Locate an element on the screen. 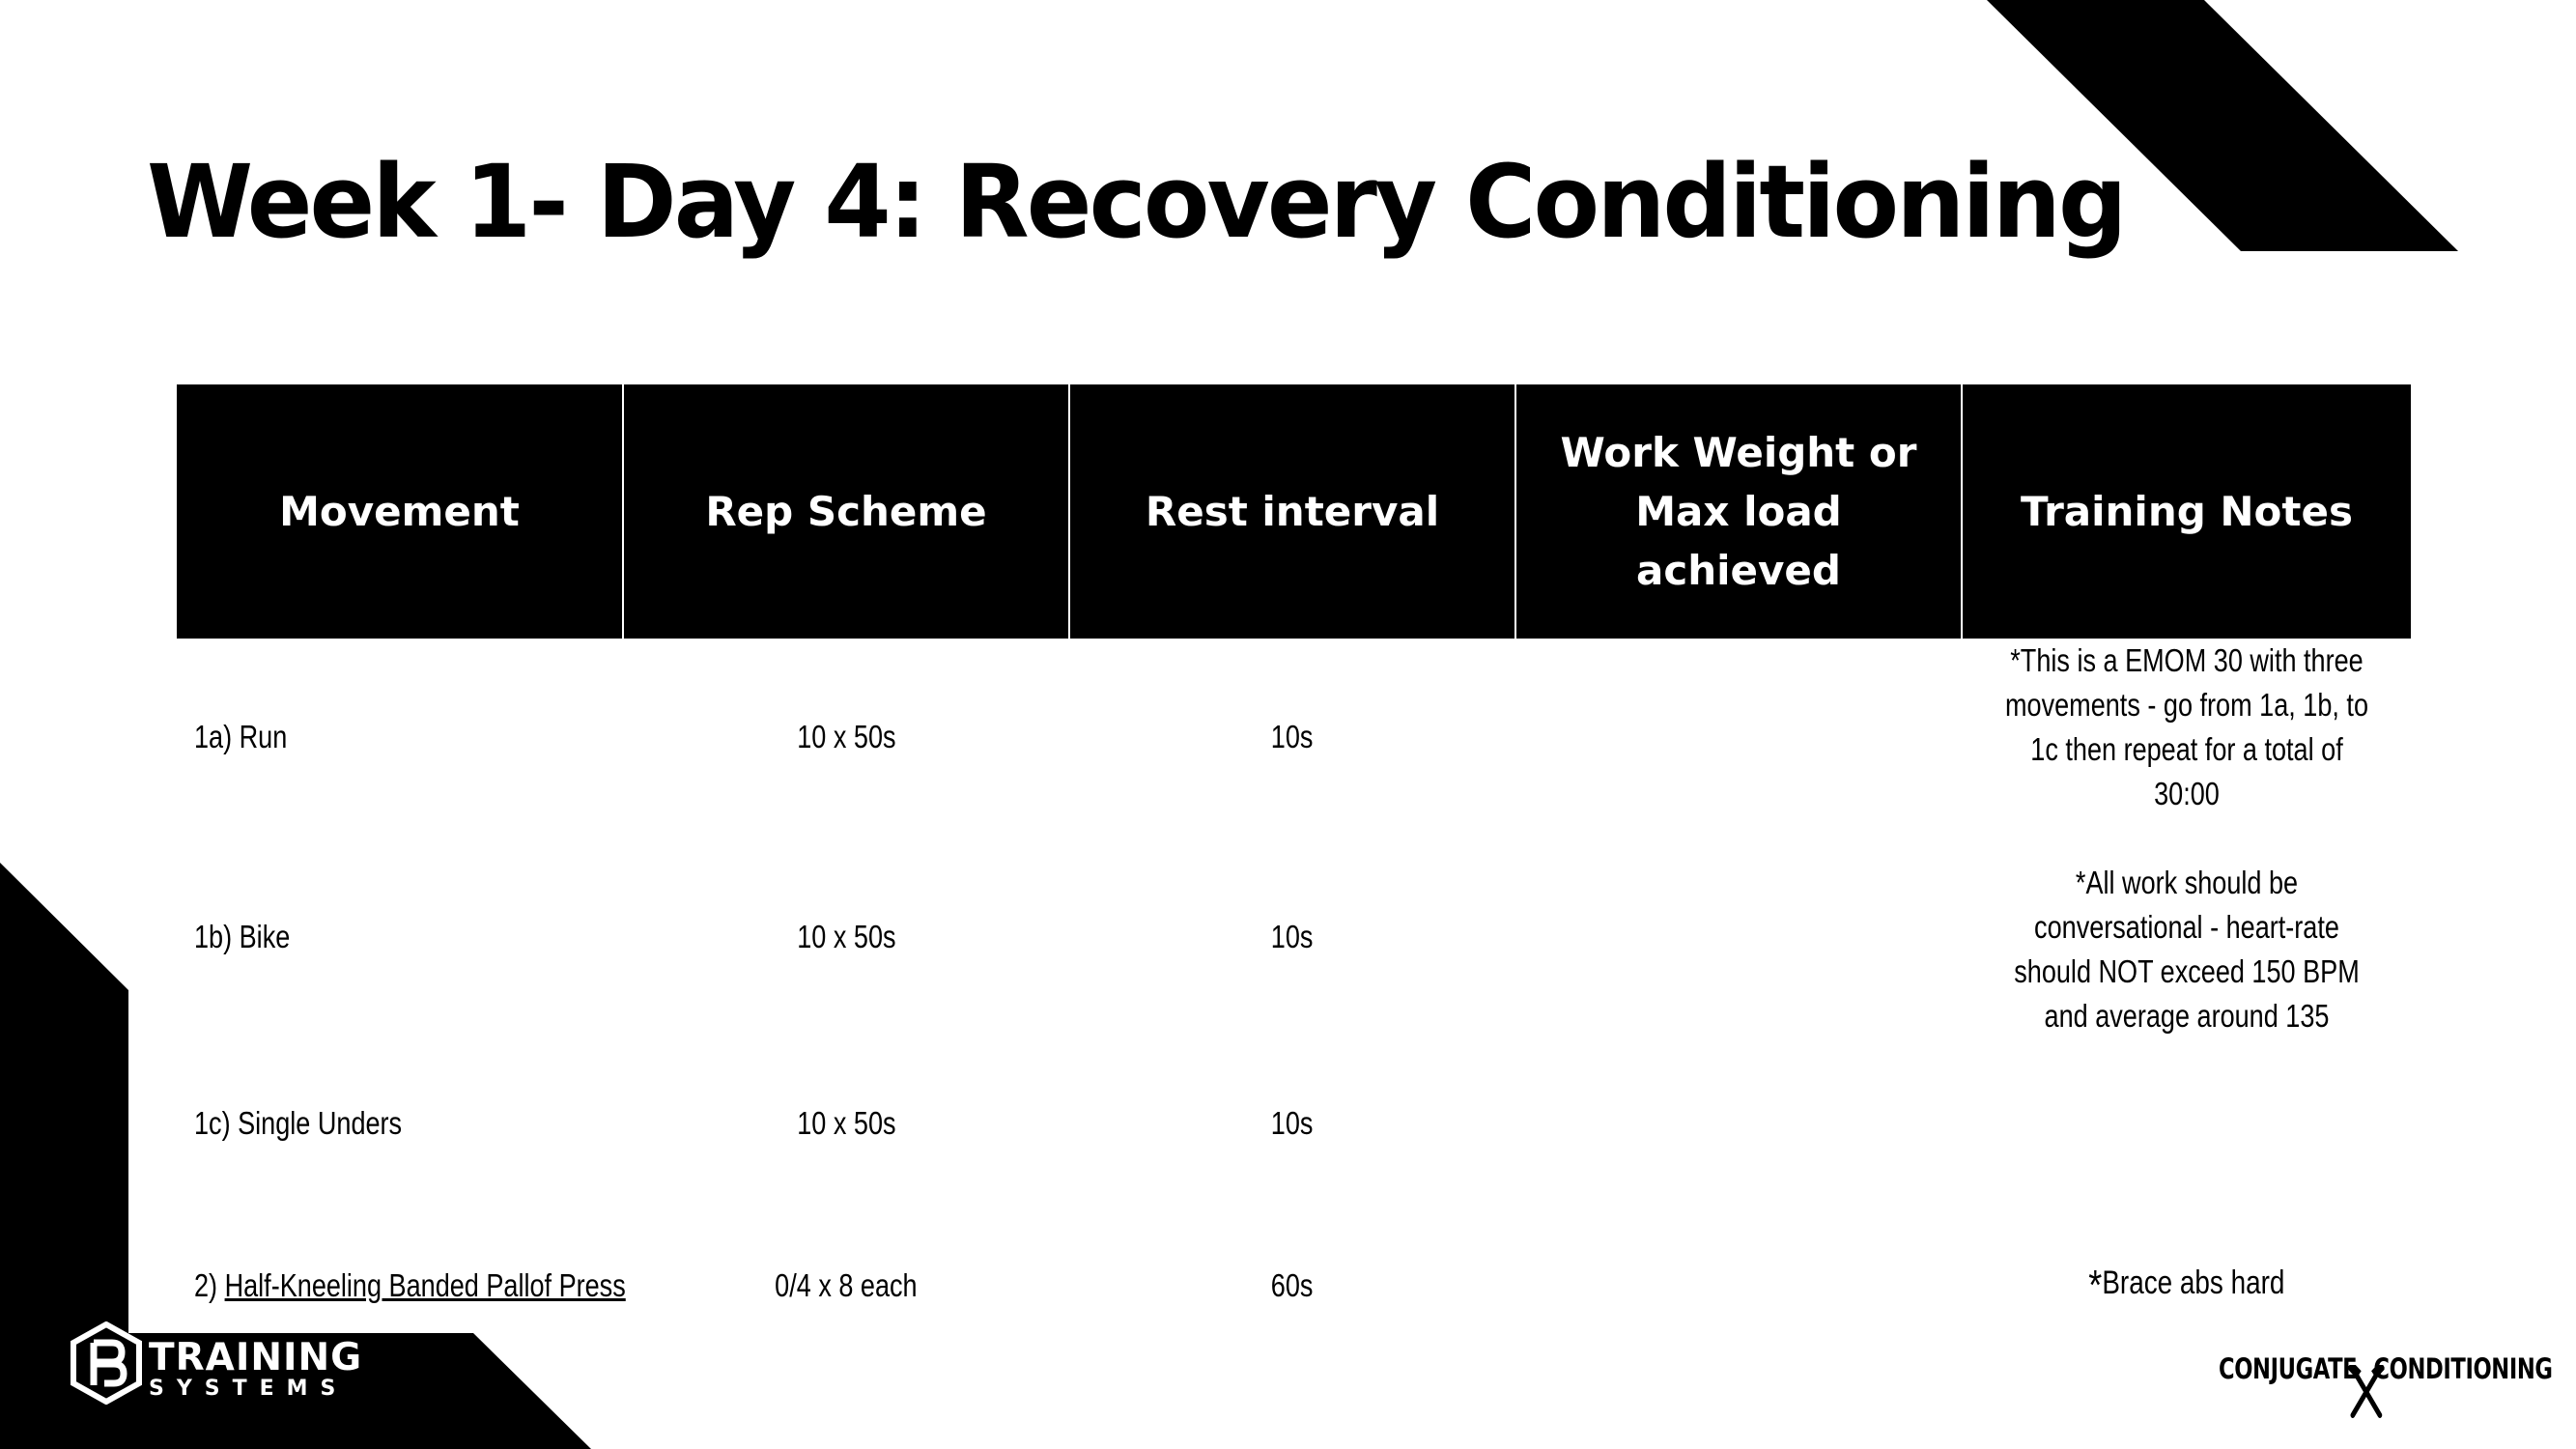 This screenshot has width=2576, height=1449. conjugate-conditioning-logo: CONJUGATE CONDITIONING is located at coordinates (2386, 1385).